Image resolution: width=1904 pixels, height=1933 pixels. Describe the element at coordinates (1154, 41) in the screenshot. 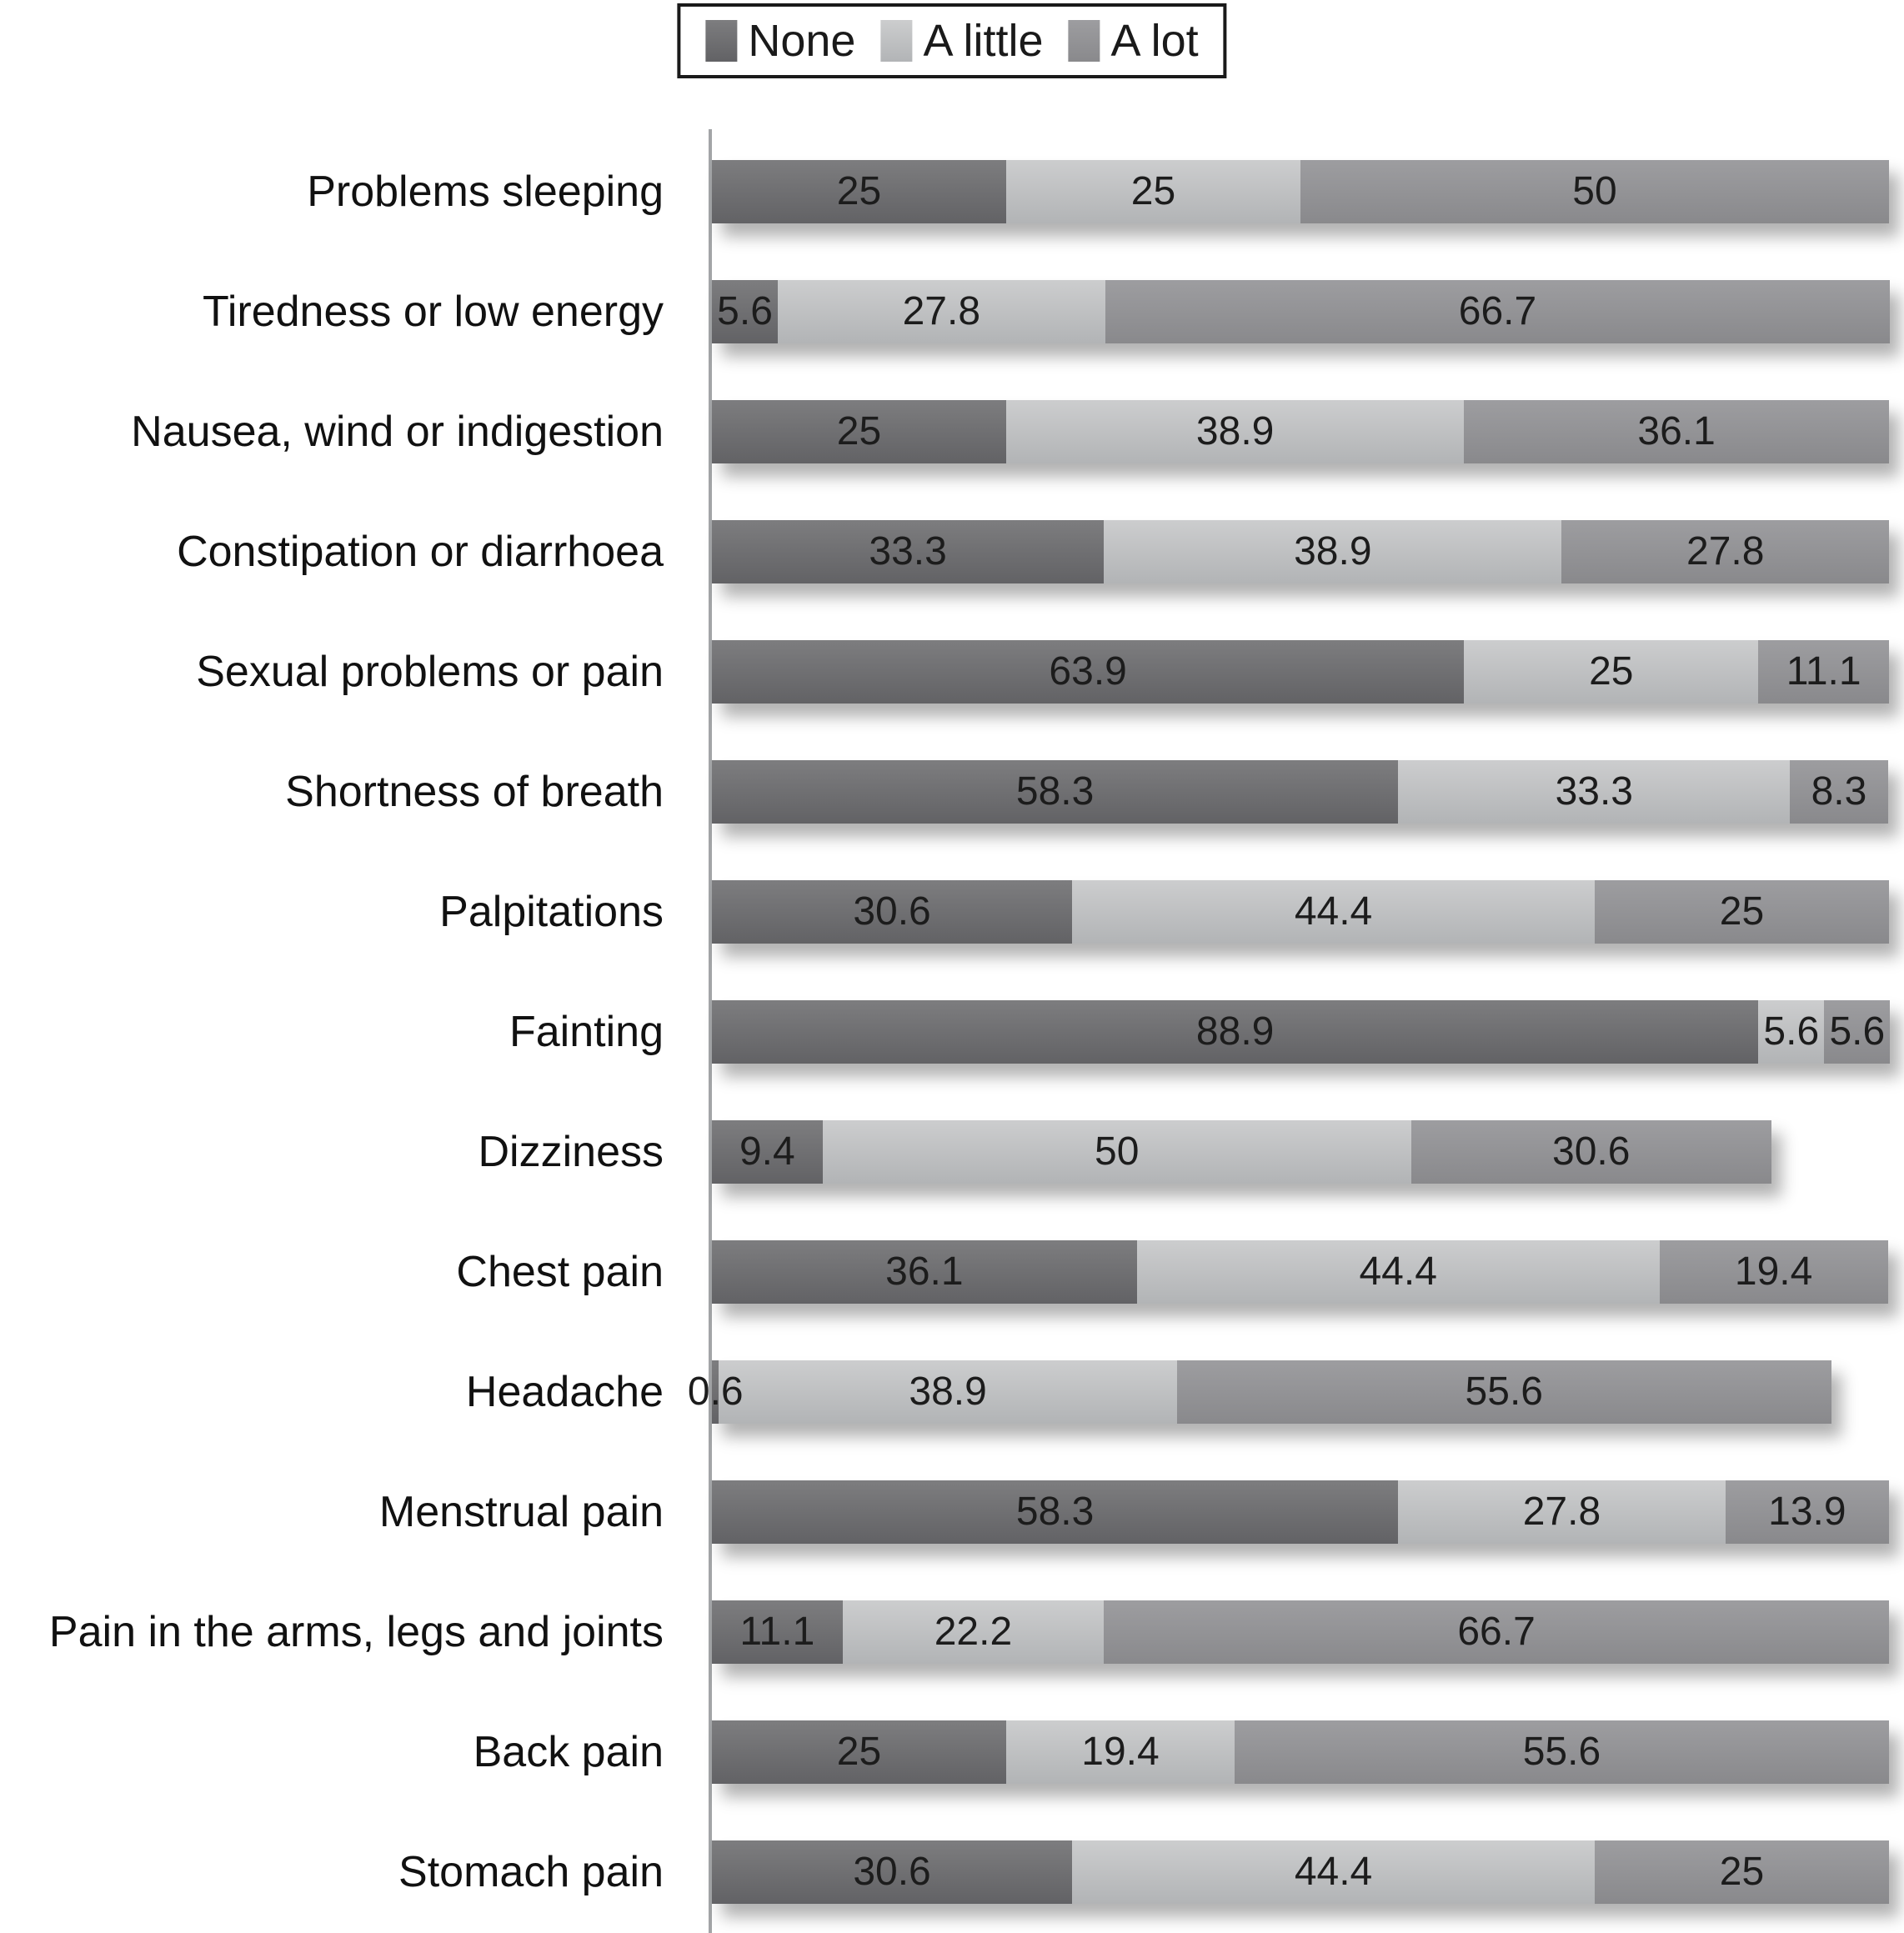

I see `legend-label-a-lot: A lot` at that location.